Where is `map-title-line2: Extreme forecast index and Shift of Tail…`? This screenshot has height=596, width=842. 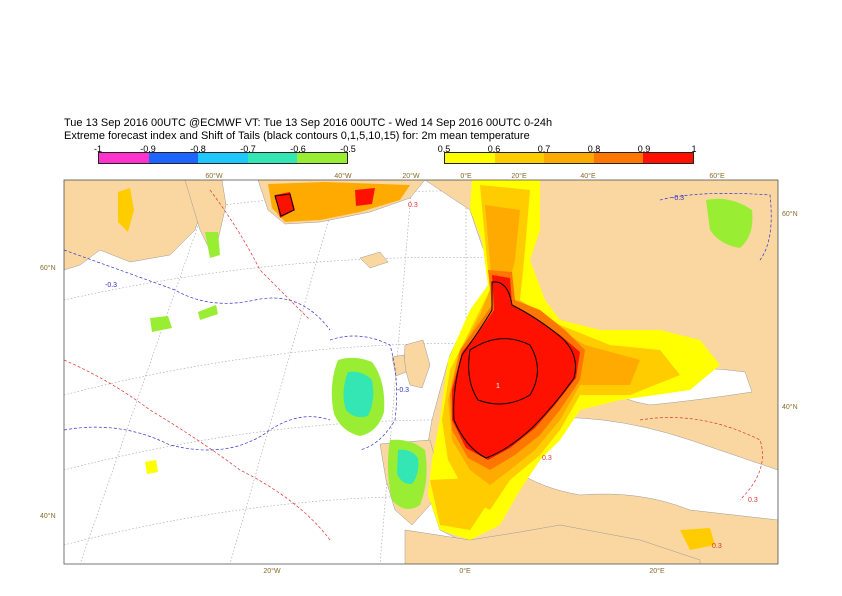
map-title-line2: Extreme forecast index and Shift of Tail… is located at coordinates (297, 136).